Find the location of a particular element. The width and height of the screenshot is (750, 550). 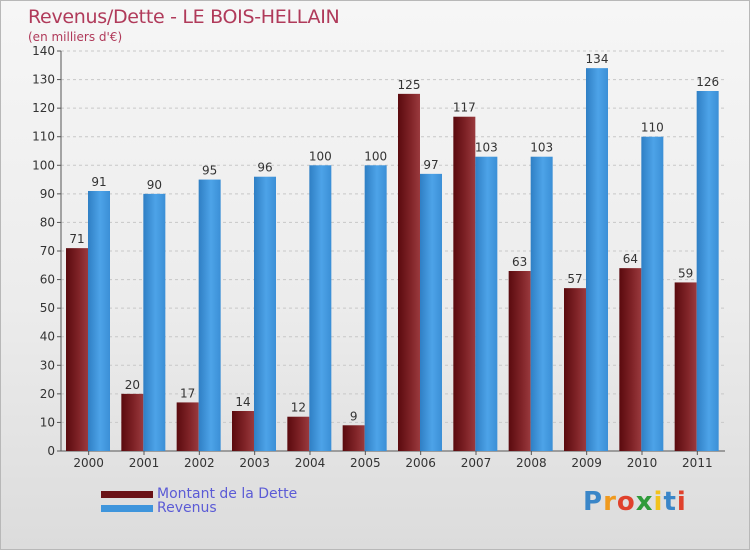

y-tick-label: 10 is located at coordinates (47, 422).